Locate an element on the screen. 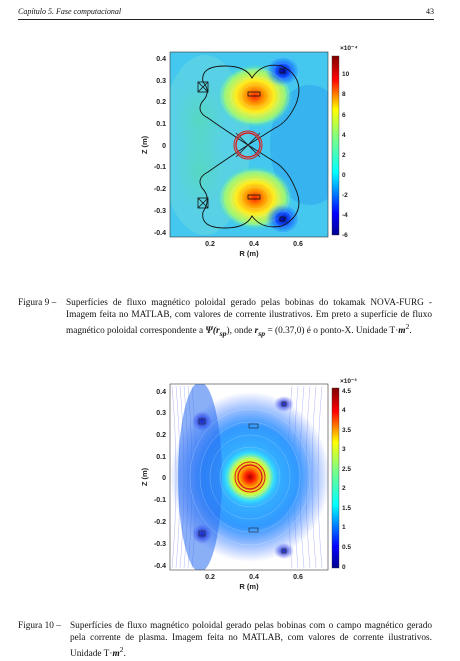 The width and height of the screenshot is (460, 661). svg-text: 10 is located at coordinates (346, 74).